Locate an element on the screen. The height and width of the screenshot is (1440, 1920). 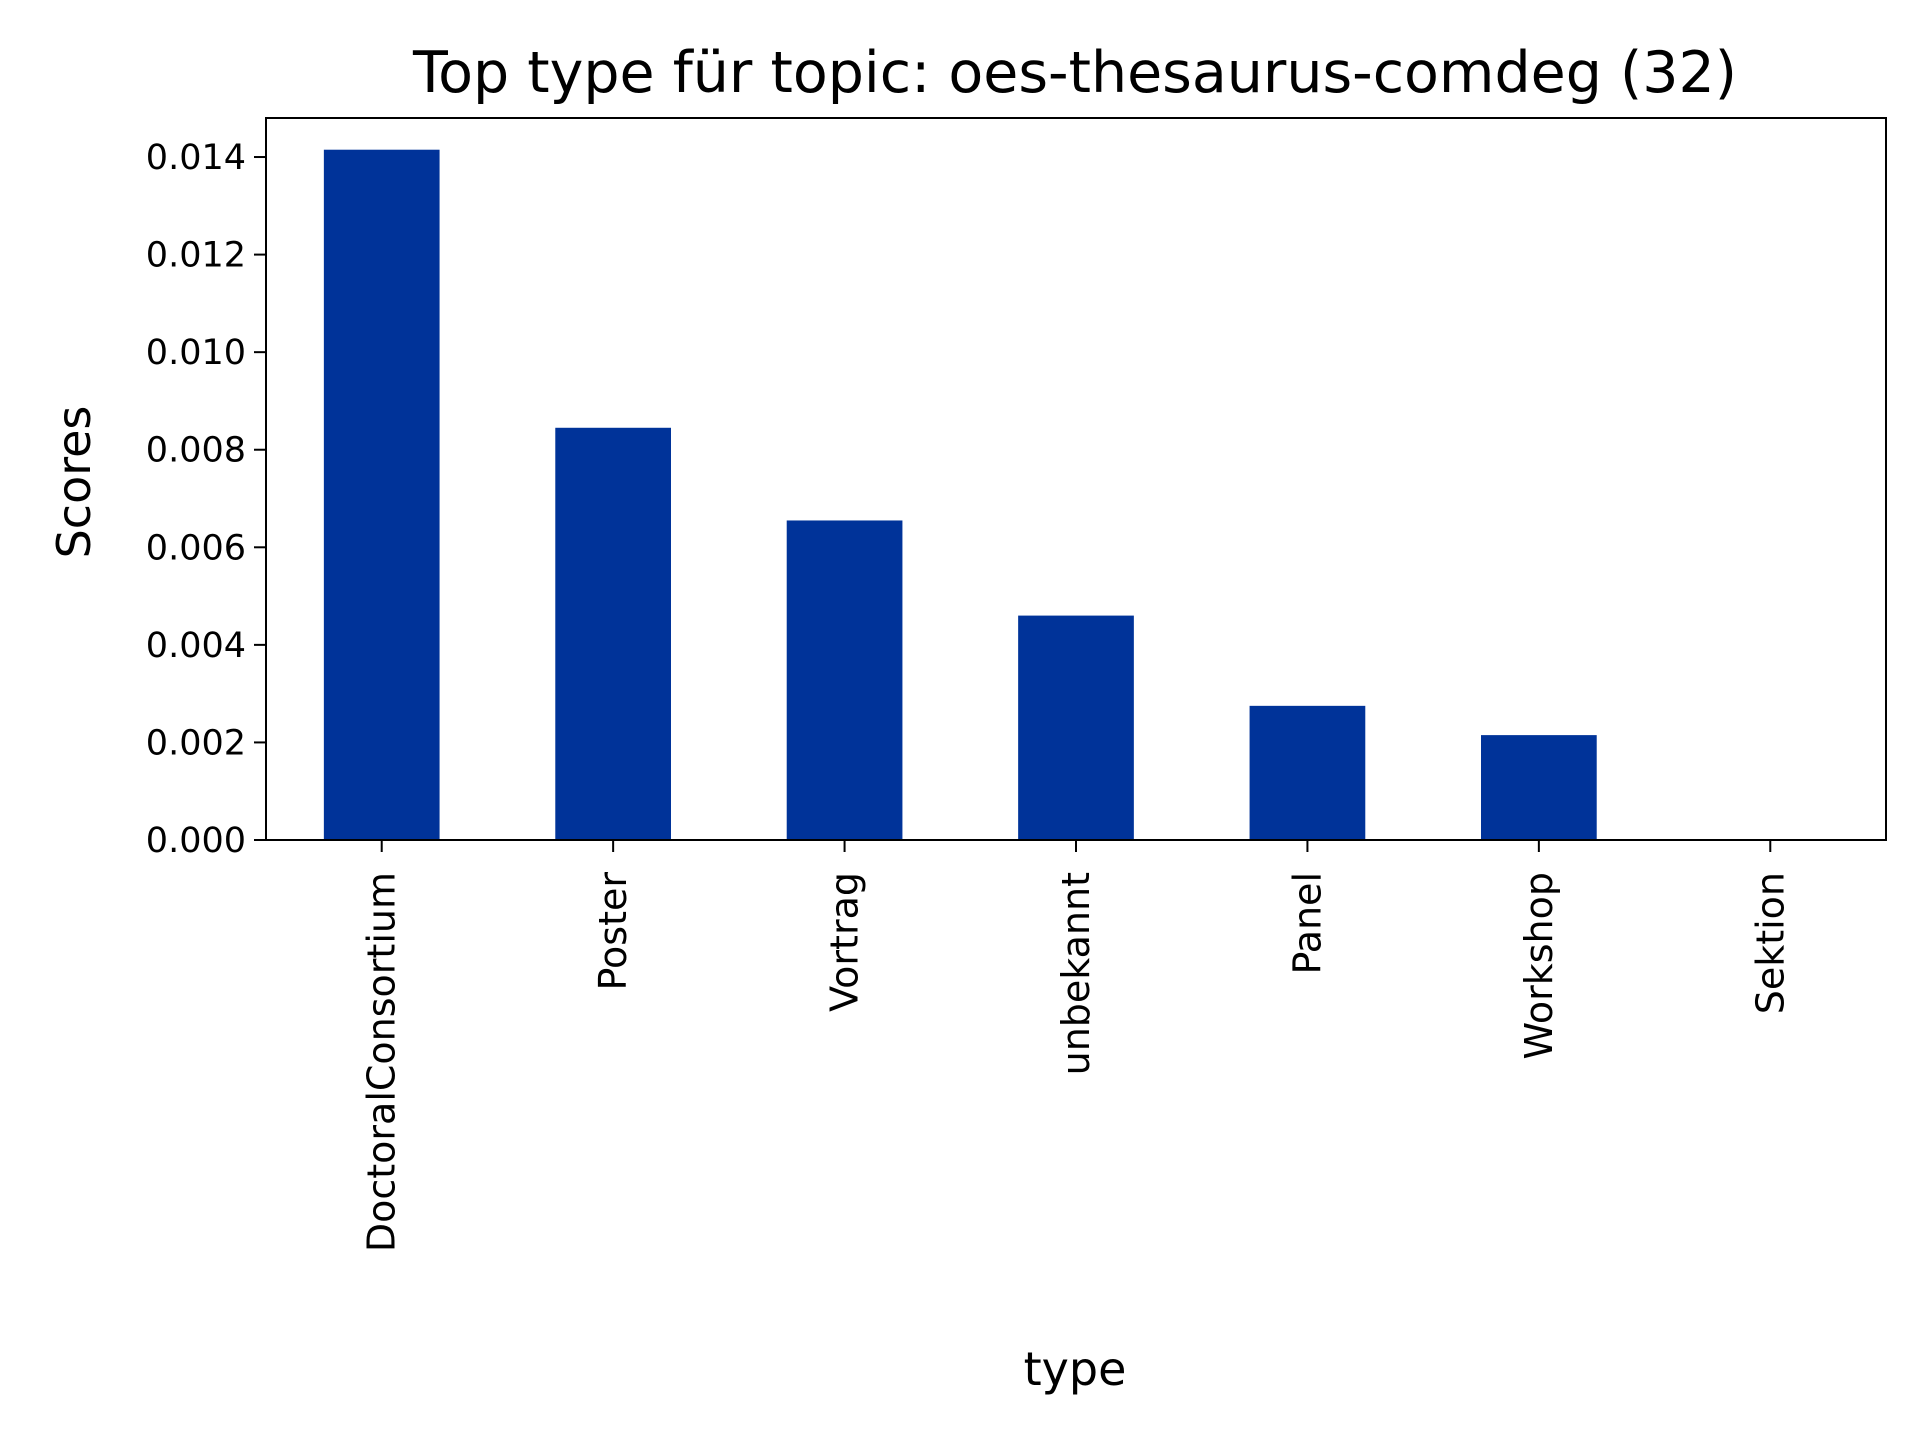
y-tick-label: 0.014 is located at coordinates (196, 158).